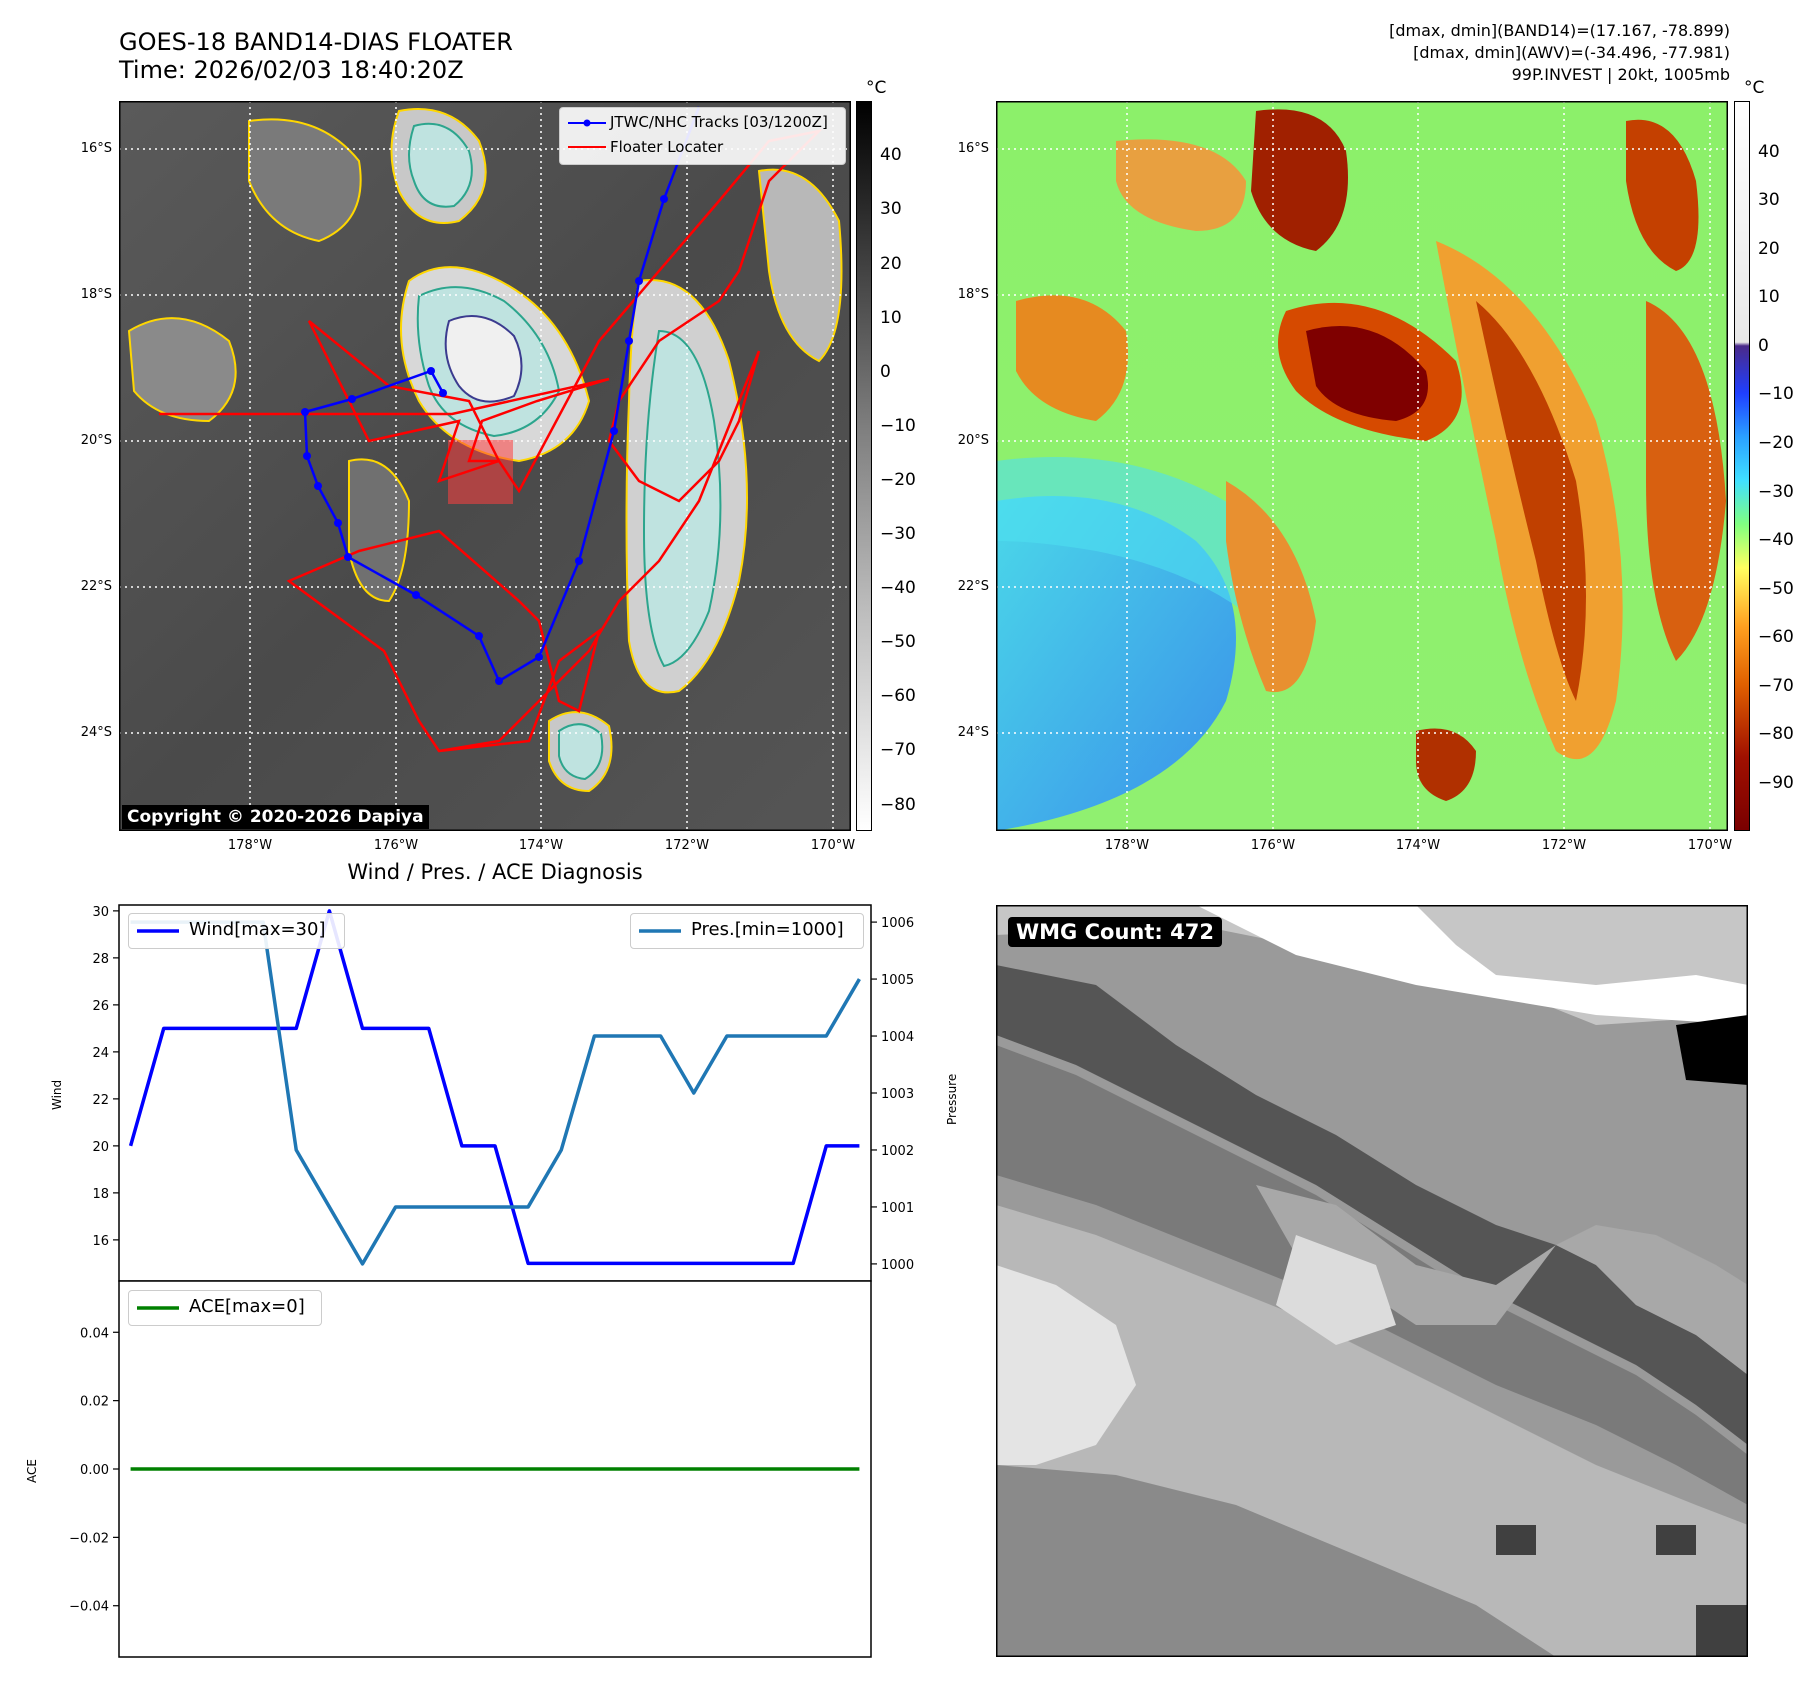  I want to click on wv-cb-tick: −40, so click(1776, 540).